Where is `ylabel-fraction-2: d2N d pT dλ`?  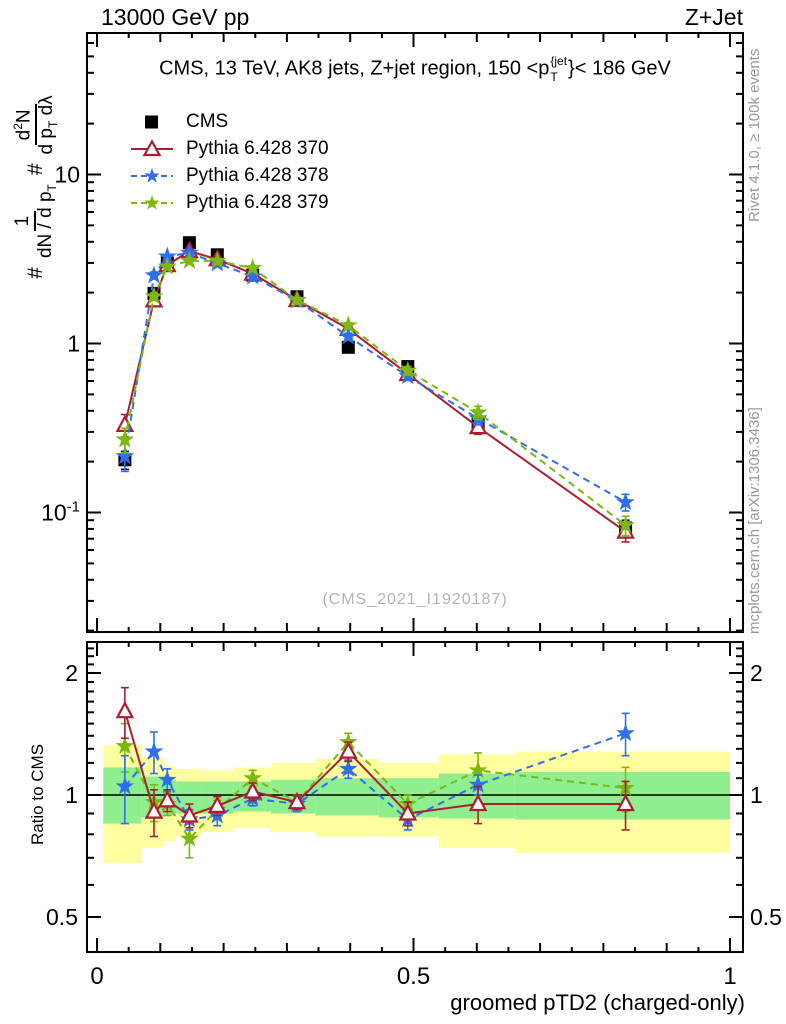 ylabel-fraction-2: d2N d pT dλ is located at coordinates (35, 125).